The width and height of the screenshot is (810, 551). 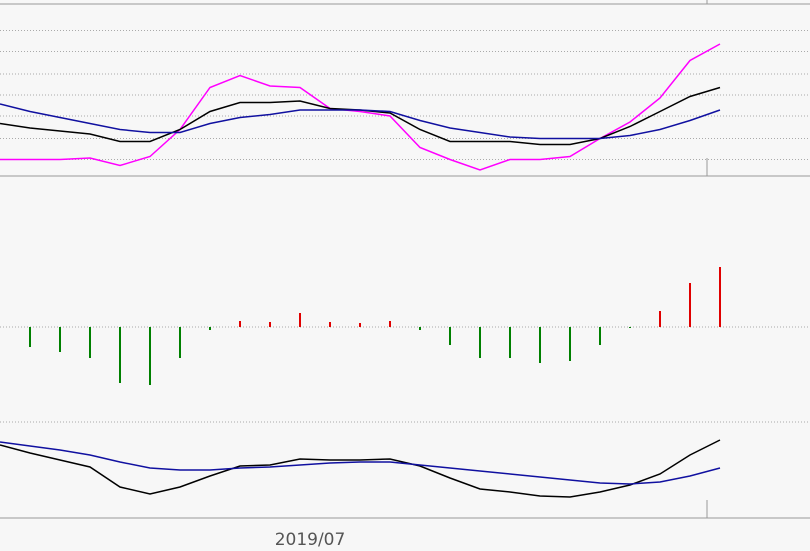 I want to click on x-tick-label: 2019/07, so click(x=310, y=540).